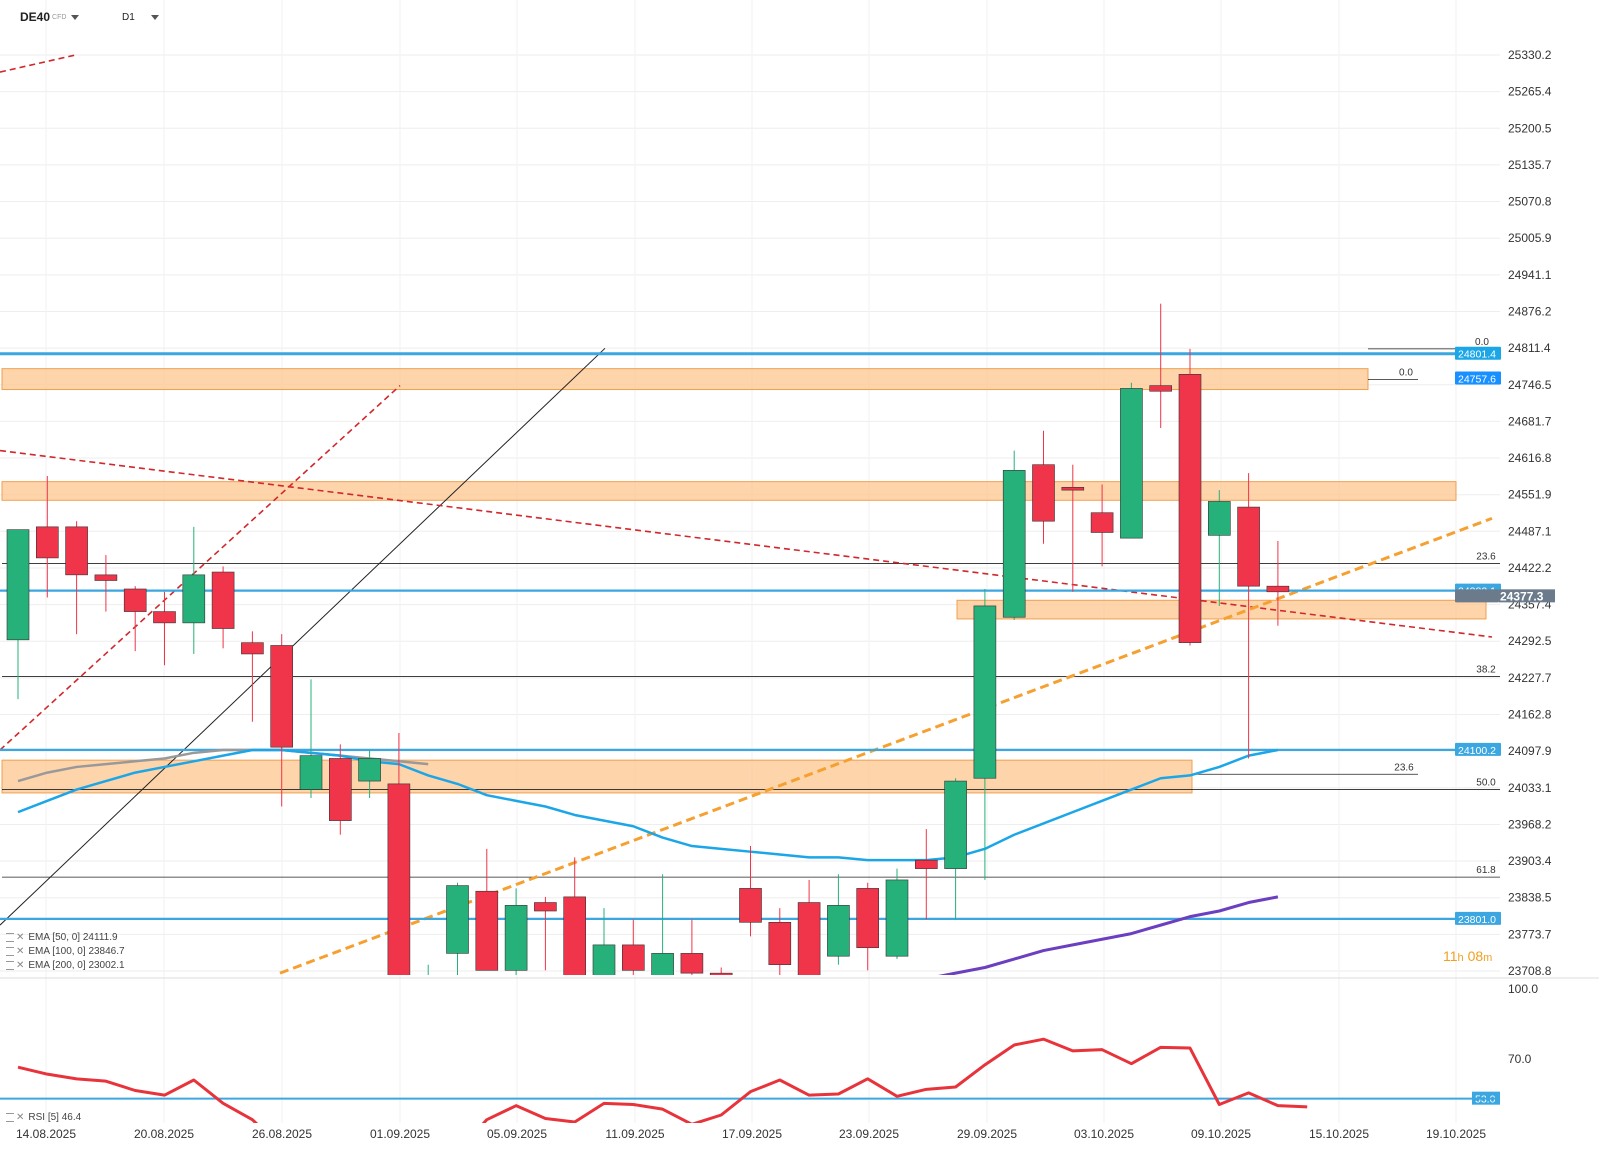 The image size is (1599, 1173). Describe the element at coordinates (1530, 971) in the screenshot. I see `price-axis-tick: 23708.8` at that location.